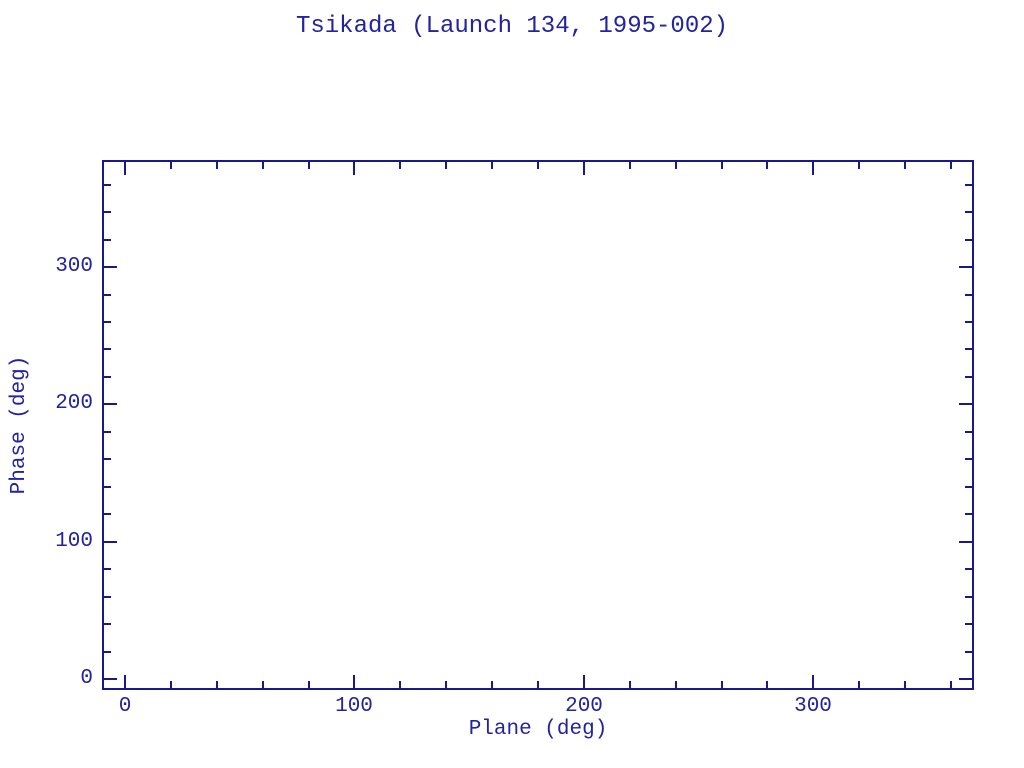 This screenshot has width=1024, height=768. I want to click on x-tick-label: 200, so click(584, 706).